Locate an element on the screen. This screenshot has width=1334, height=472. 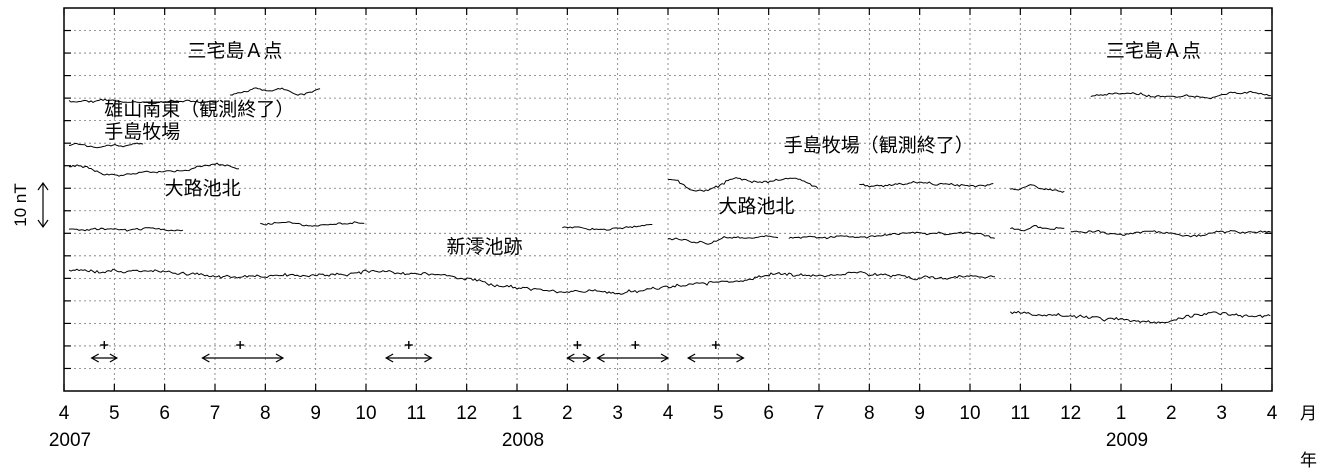
scale-bar-label: 10 nT is located at coordinates (20, 204).